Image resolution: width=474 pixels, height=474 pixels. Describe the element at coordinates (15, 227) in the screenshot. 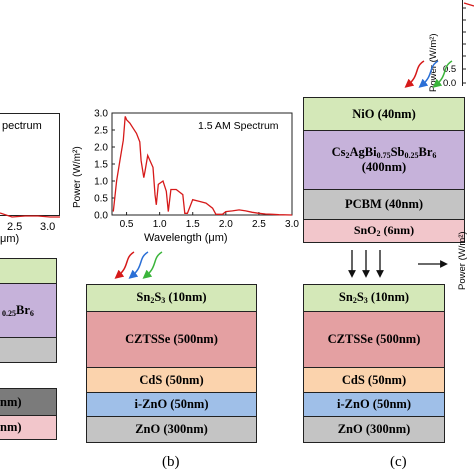

I see `panel-a-xtick-2.5: 2.5` at that location.